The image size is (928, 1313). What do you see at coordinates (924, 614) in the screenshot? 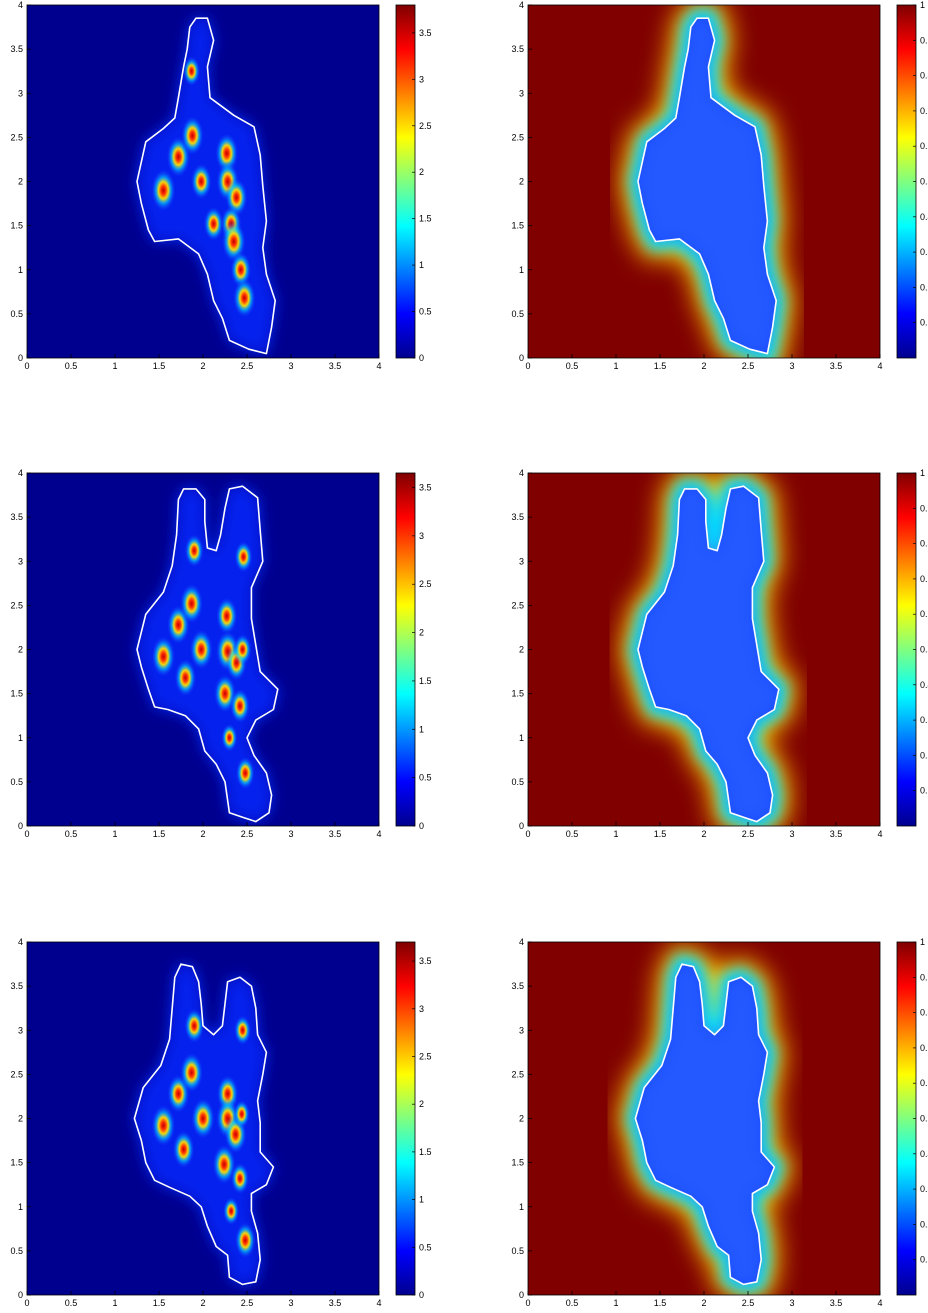
I see `colorbar-tick-label: 0.6` at bounding box center [924, 614].